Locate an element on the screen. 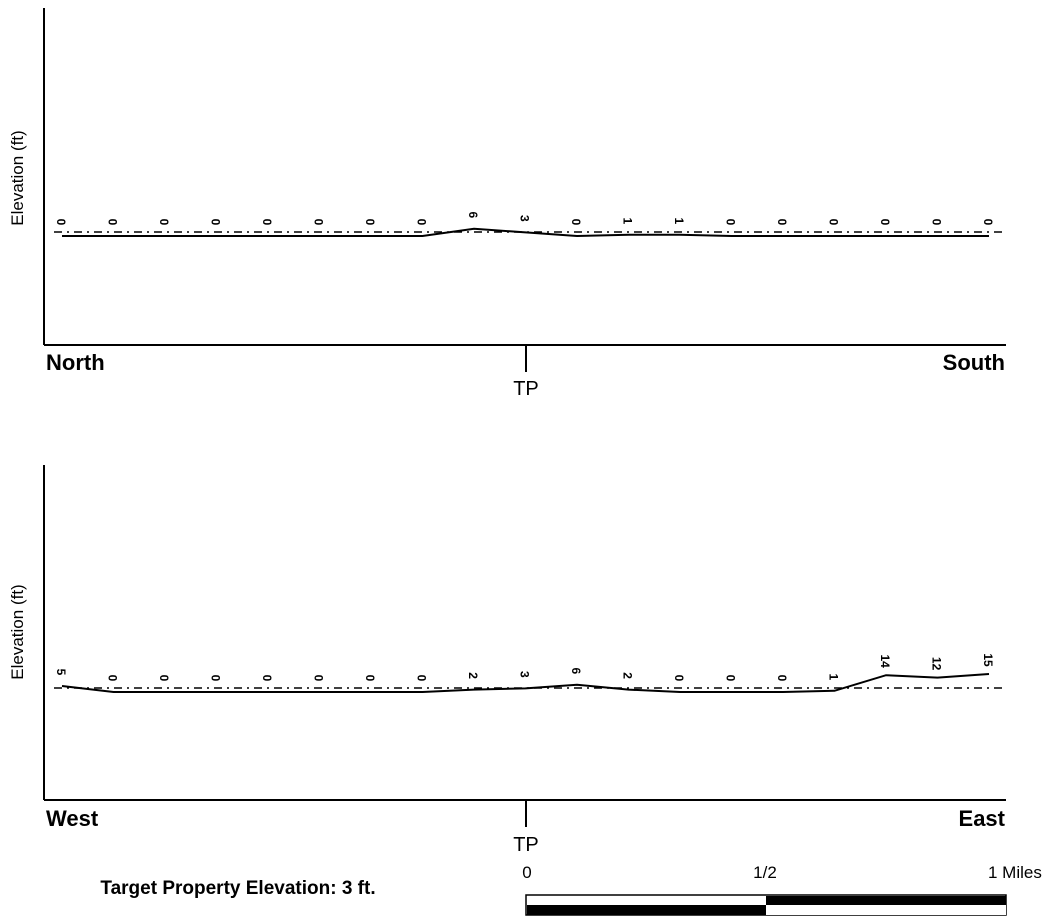  scale-label-start: 0 is located at coordinates (526, 872).